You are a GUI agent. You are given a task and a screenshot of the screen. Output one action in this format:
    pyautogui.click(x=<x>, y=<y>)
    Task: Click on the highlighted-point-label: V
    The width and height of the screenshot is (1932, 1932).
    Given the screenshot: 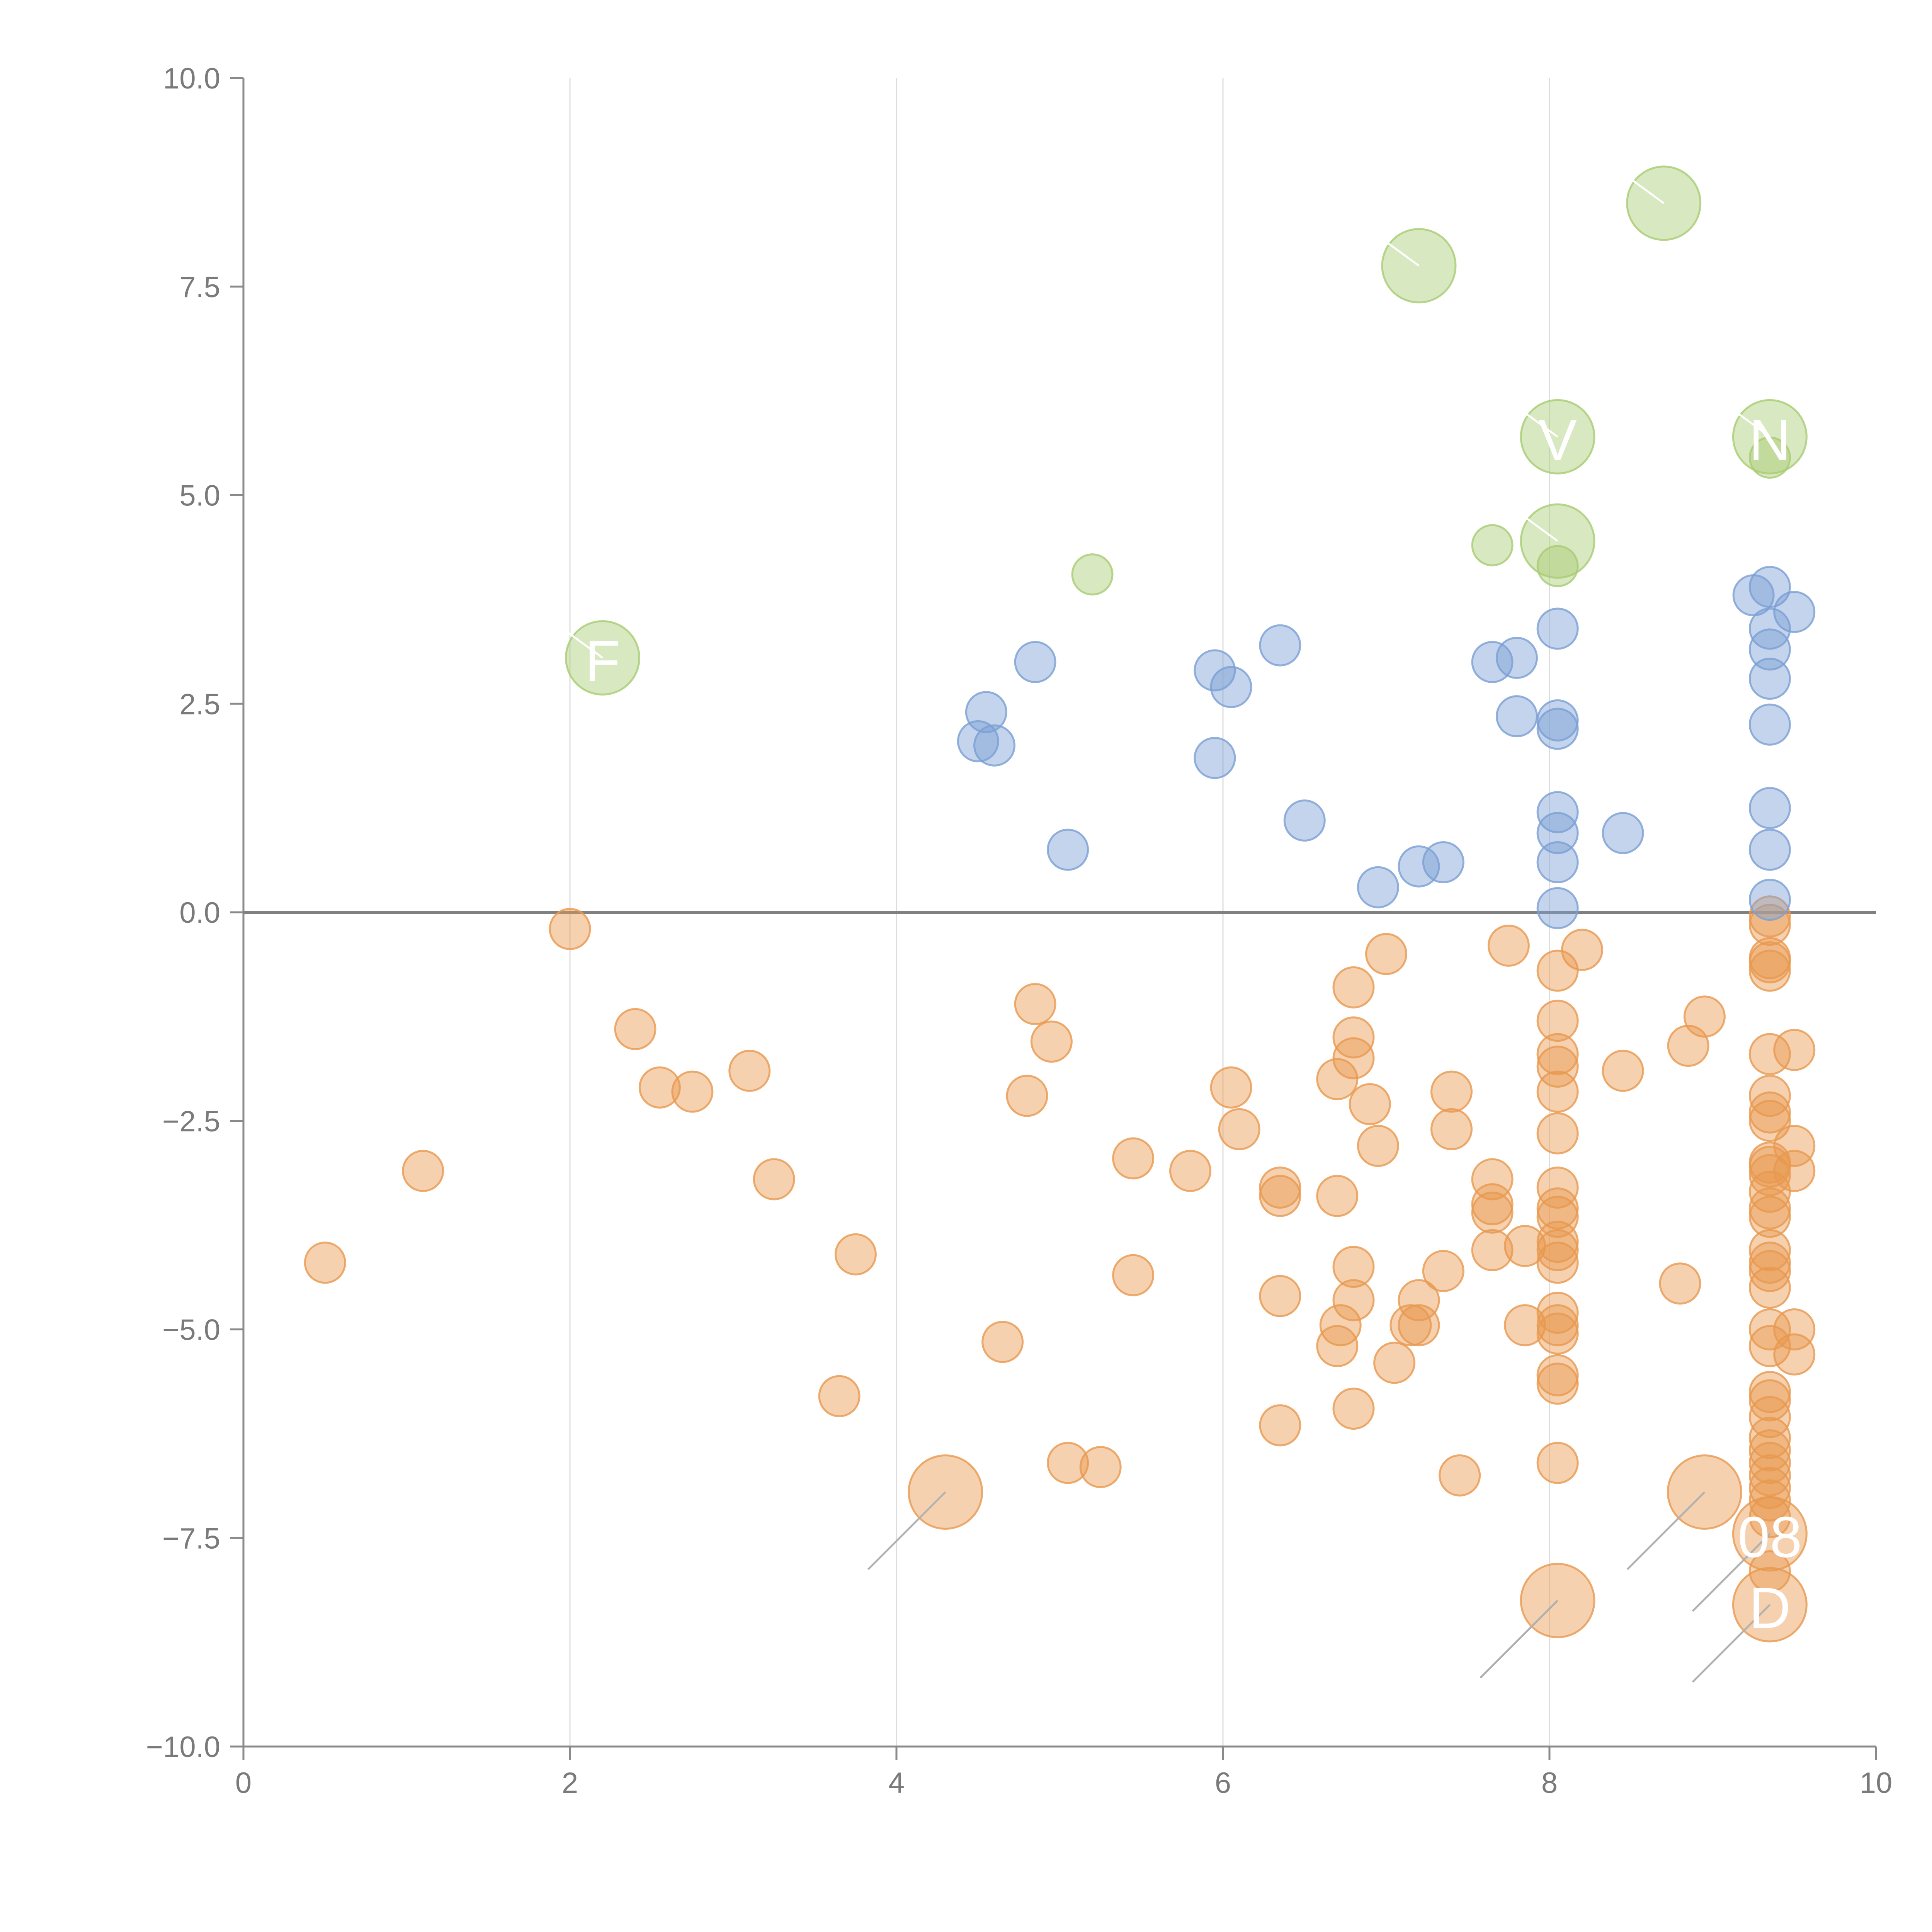 What is the action you would take?
    pyautogui.click(x=1558, y=439)
    